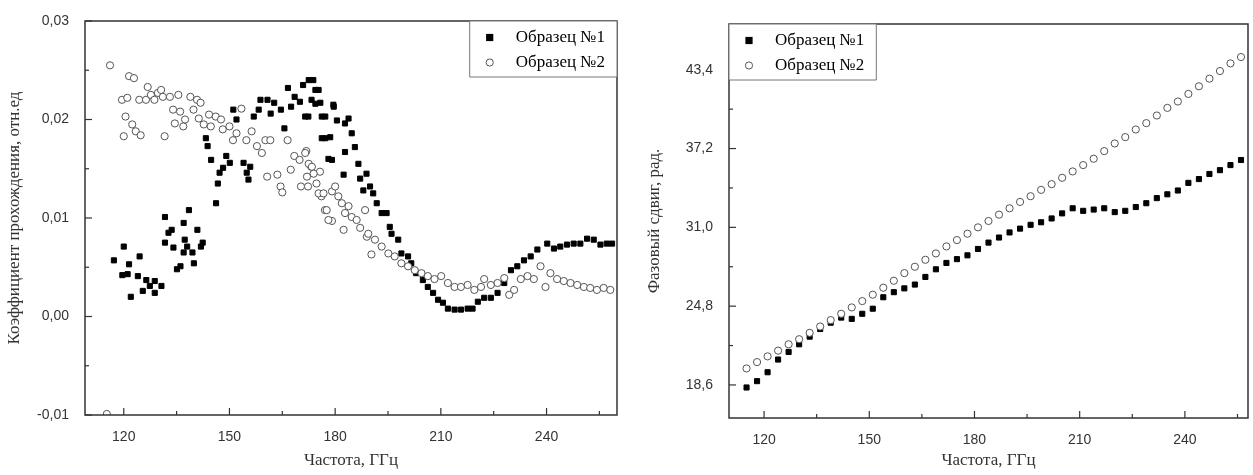  What do you see at coordinates (13, 218) in the screenshot?
I see `y-axis-title: Коэффициент прохождения, отн.ед` at bounding box center [13, 218].